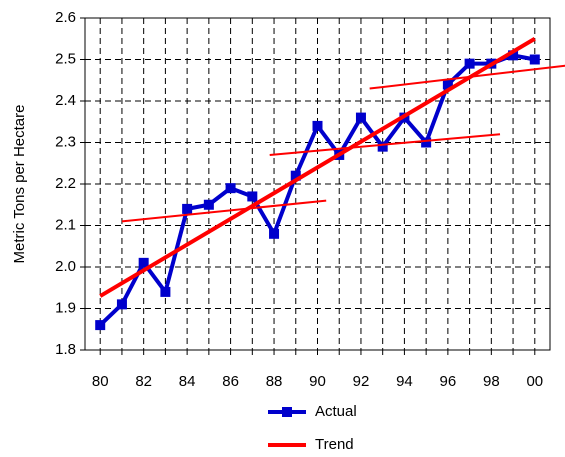 This screenshot has width=565, height=457. What do you see at coordinates (65, 58) in the screenshot?
I see `y-tick-label: 2.5` at bounding box center [65, 58].